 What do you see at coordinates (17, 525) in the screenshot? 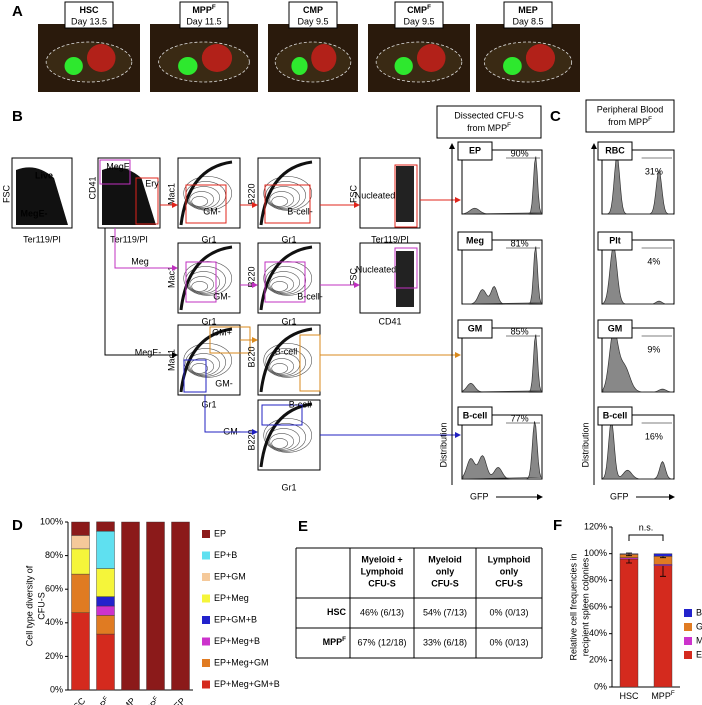
I see `panel-label: D` at bounding box center [17, 525].